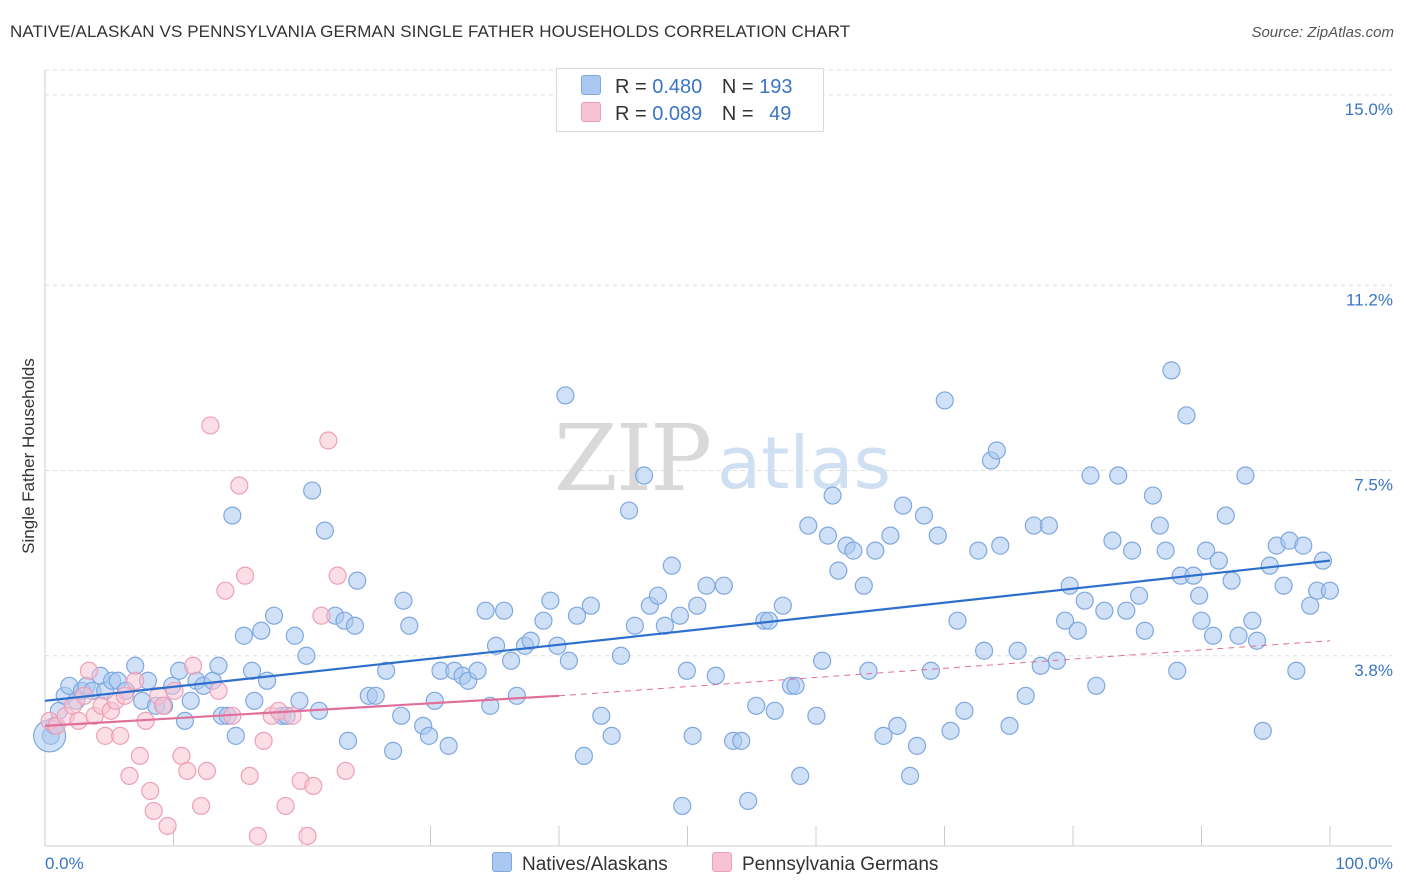 This screenshot has width=1406, height=892. Describe the element at coordinates (840, 864) in the screenshot. I see `bottom-legend-label: Pennsylvania Germans` at that location.